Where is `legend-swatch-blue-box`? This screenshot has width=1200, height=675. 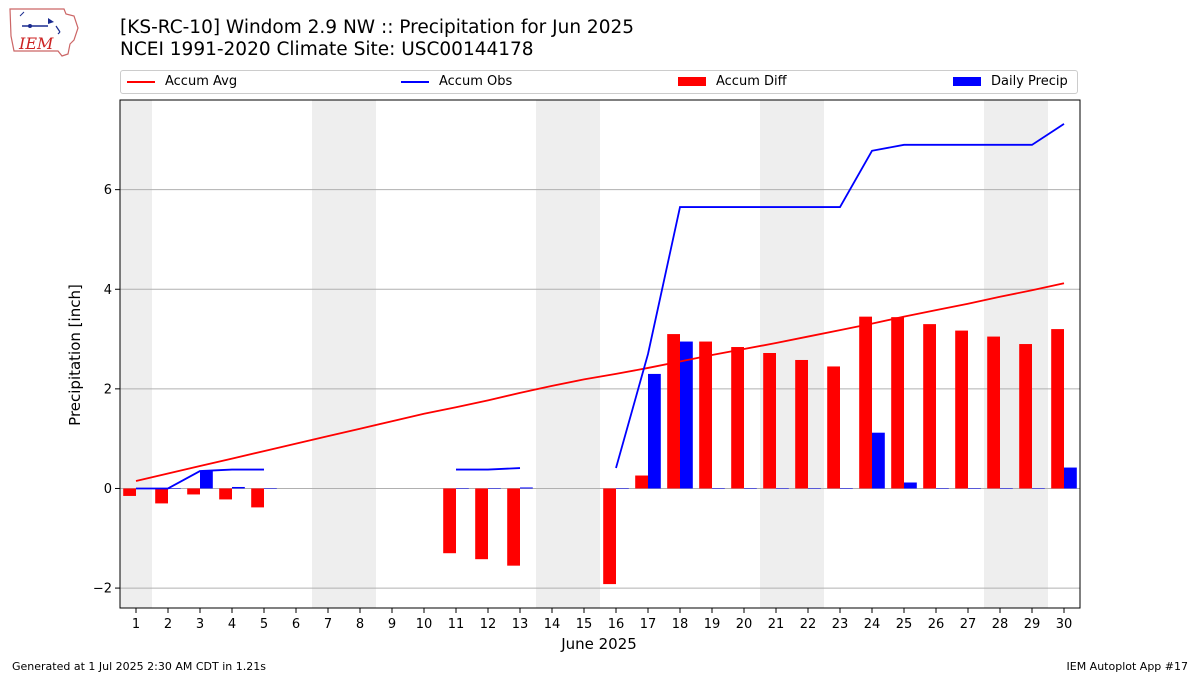
legend-swatch-blue-box is located at coordinates (967, 81).